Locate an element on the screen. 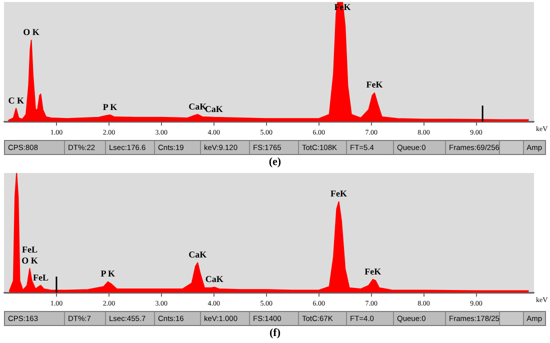 The image size is (550, 343). text: (e) is located at coordinates (275, 162).